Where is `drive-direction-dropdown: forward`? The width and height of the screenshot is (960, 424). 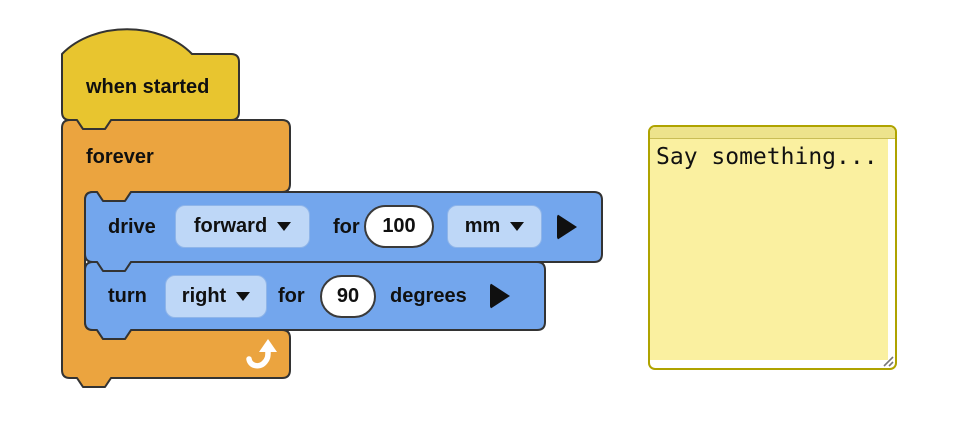 drive-direction-dropdown: forward is located at coordinates (242, 226).